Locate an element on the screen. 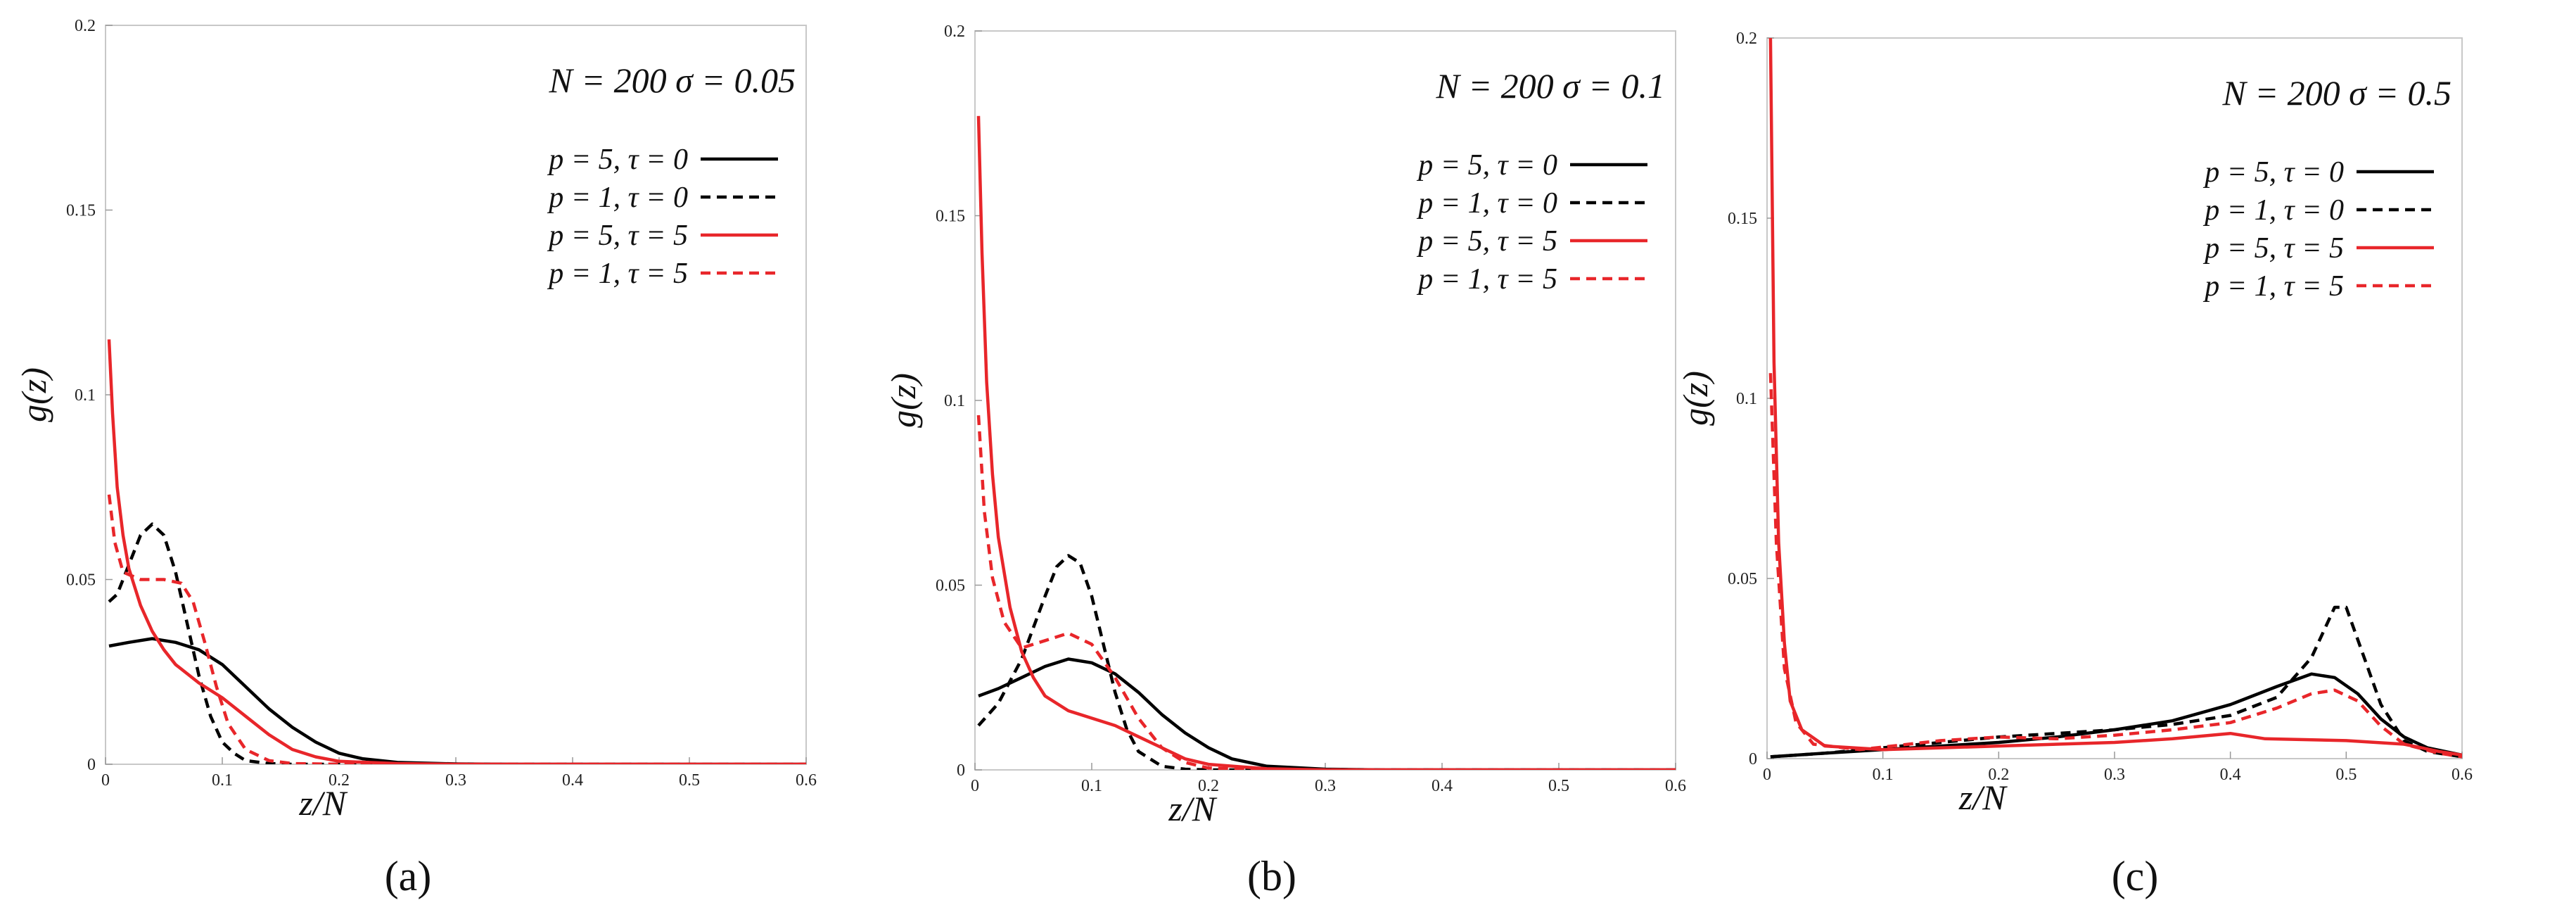 Image resolution: width=2576 pixels, height=924 pixels. chart-title: N = 200 σ = 0.05 is located at coordinates (672, 80).